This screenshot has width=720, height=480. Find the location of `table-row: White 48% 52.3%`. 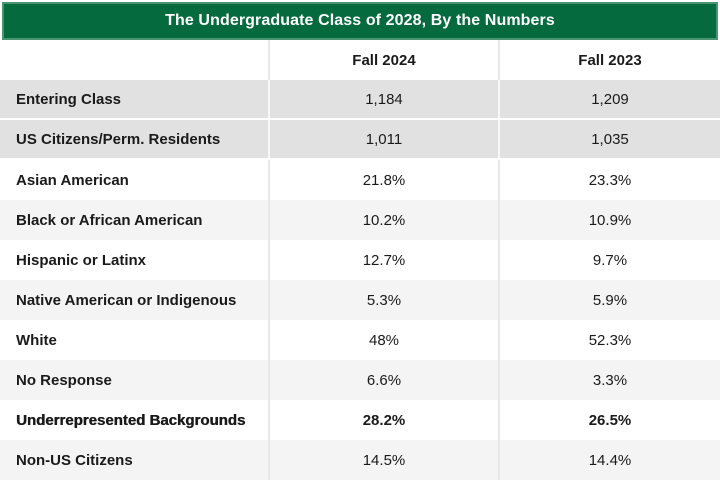

table-row: White 48% 52.3% is located at coordinates (360, 340).